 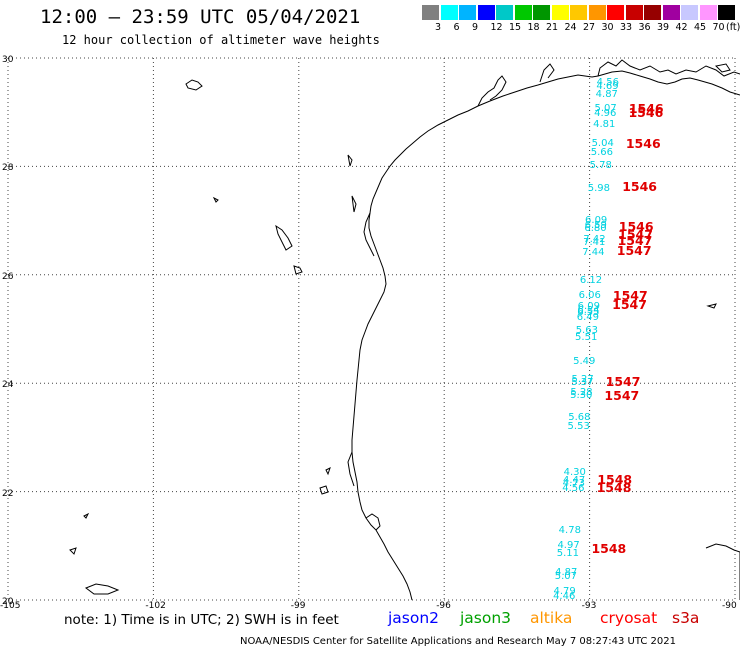 What do you see at coordinates (663, 27) in the screenshot?
I see `colorbar-label: 39` at bounding box center [663, 27].